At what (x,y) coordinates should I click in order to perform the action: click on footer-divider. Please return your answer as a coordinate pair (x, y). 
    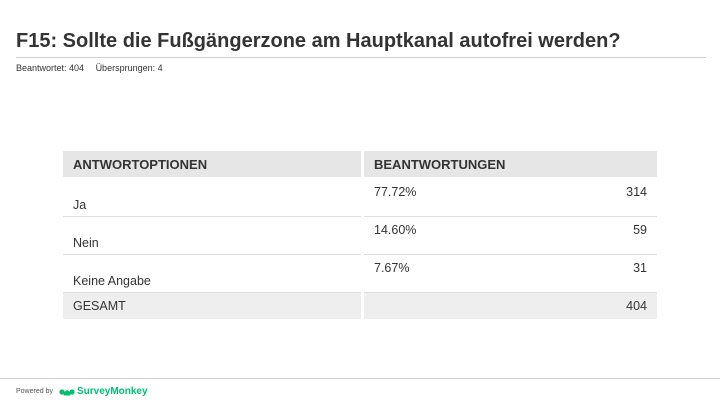
    Looking at the image, I should click on (360, 378).